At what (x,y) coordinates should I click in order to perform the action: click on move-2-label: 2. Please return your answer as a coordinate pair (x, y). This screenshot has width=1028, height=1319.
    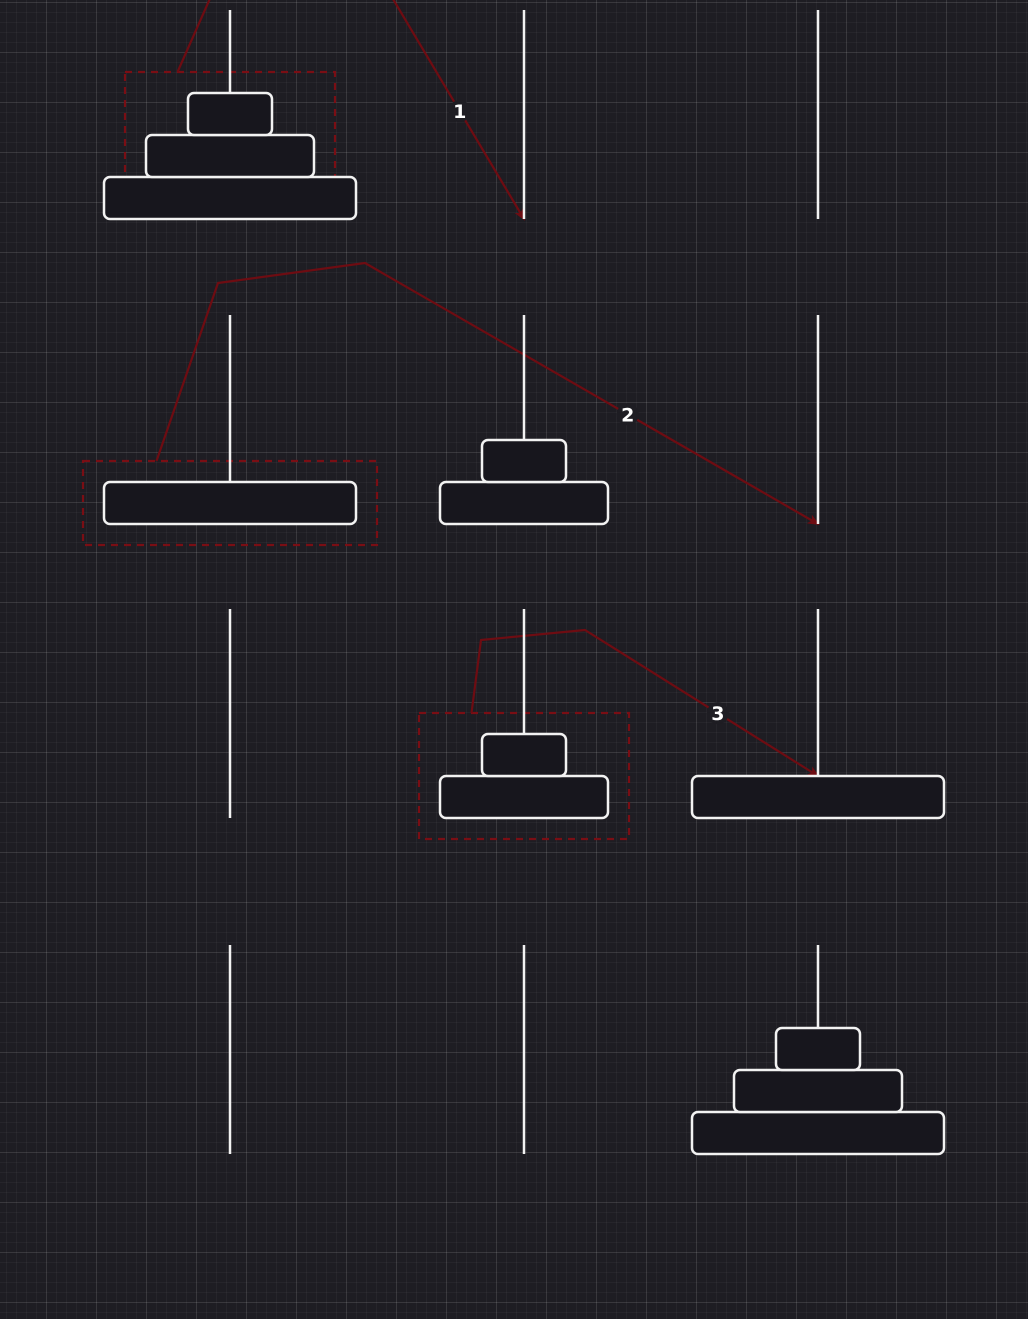
    Looking at the image, I should click on (627, 415).